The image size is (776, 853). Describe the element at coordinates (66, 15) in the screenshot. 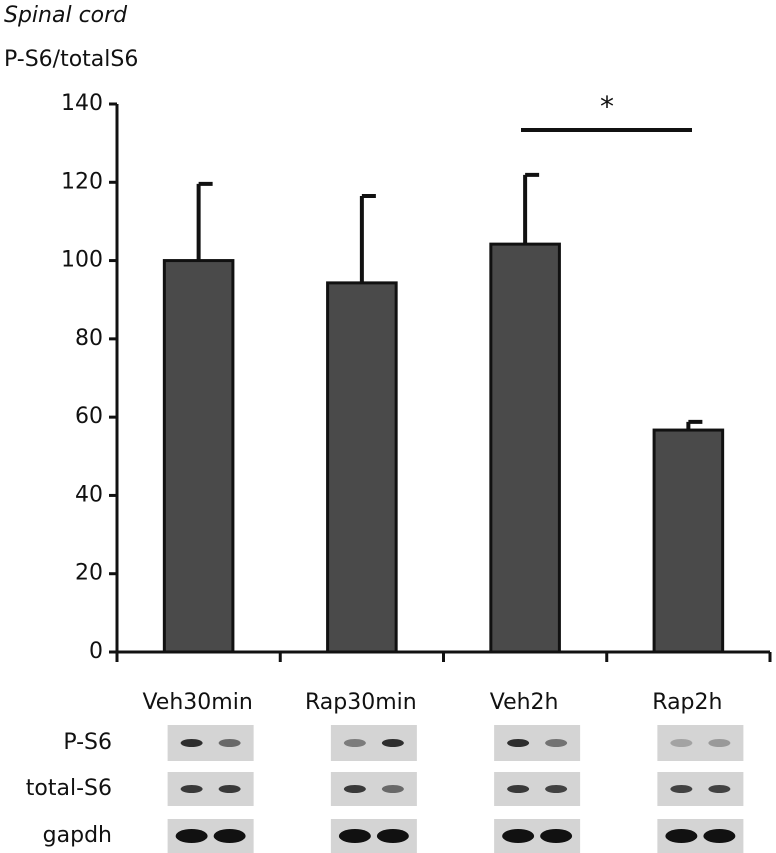

I see `chart-title: Spinal cord` at that location.